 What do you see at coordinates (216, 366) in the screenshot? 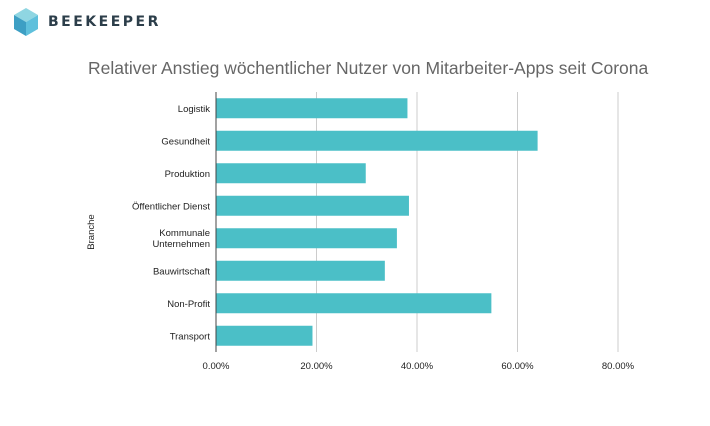
I see `x-tick-label: 0.00%` at bounding box center [216, 366].